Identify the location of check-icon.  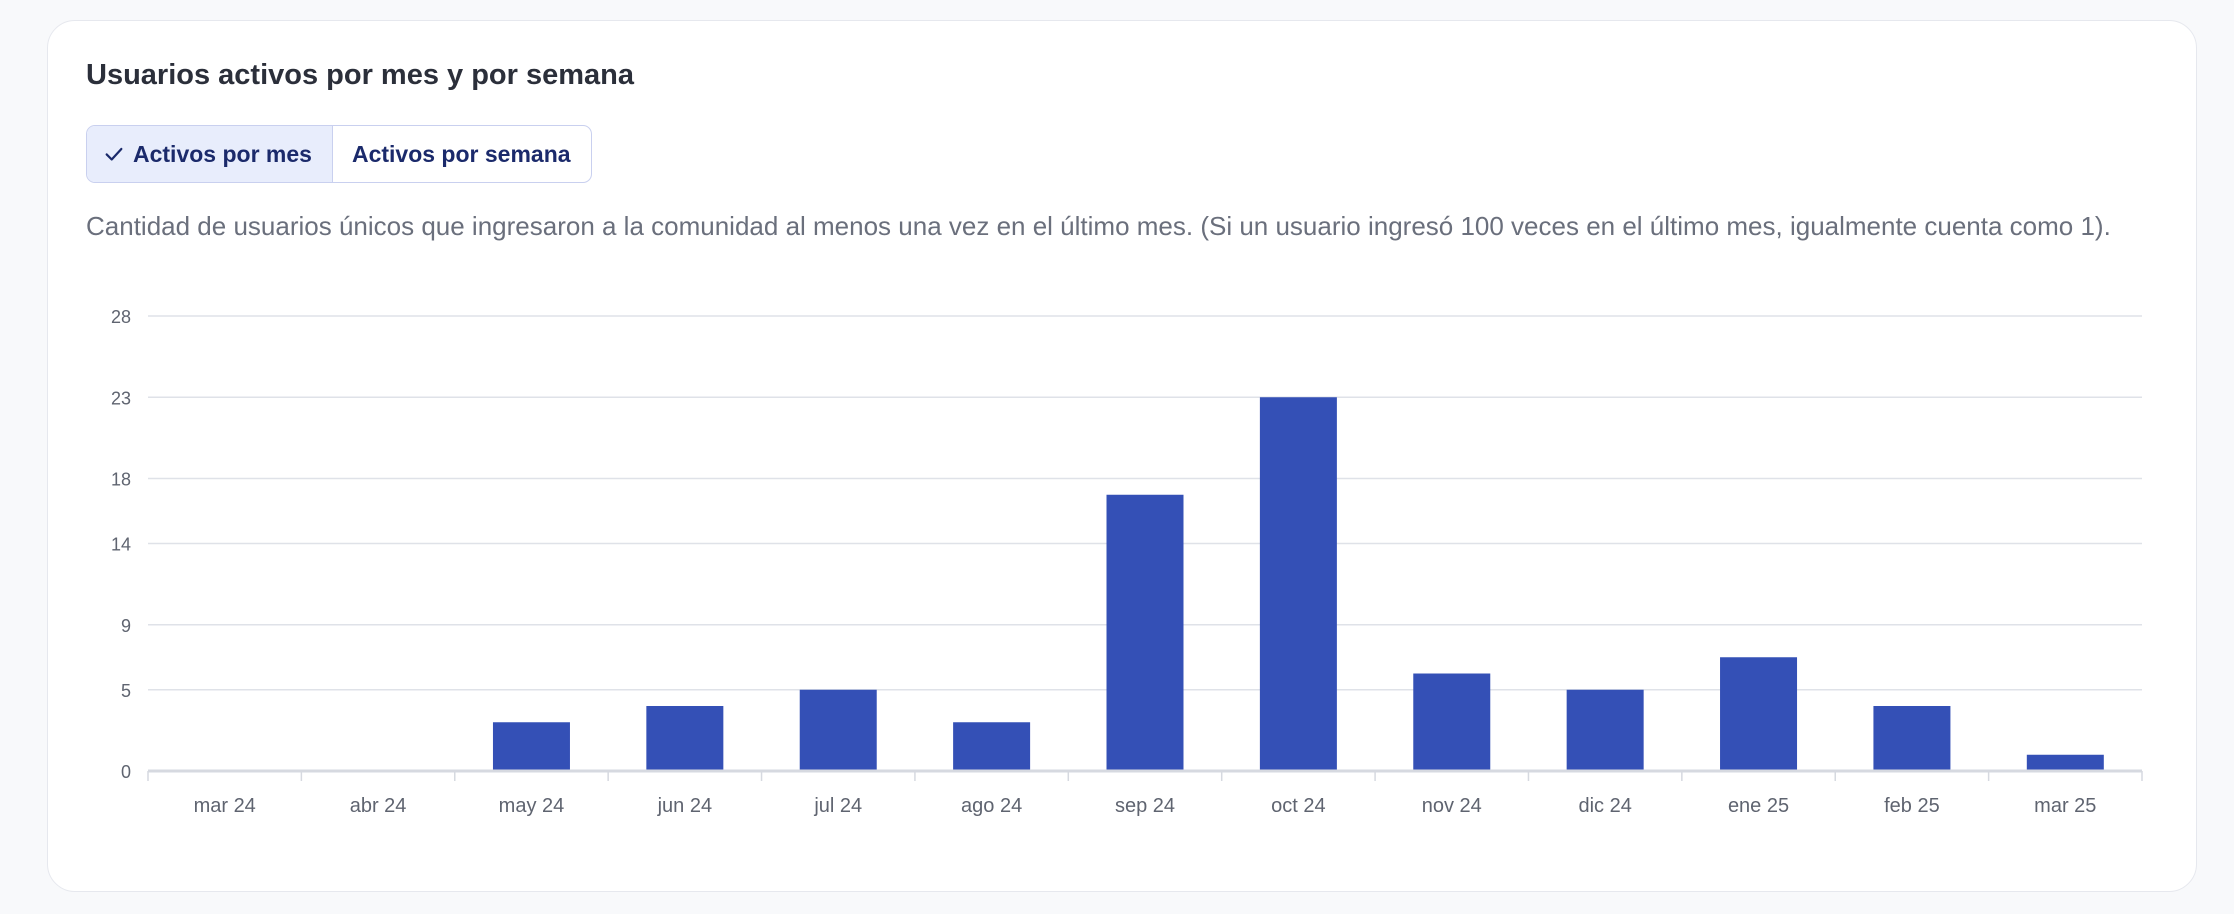
(114, 154).